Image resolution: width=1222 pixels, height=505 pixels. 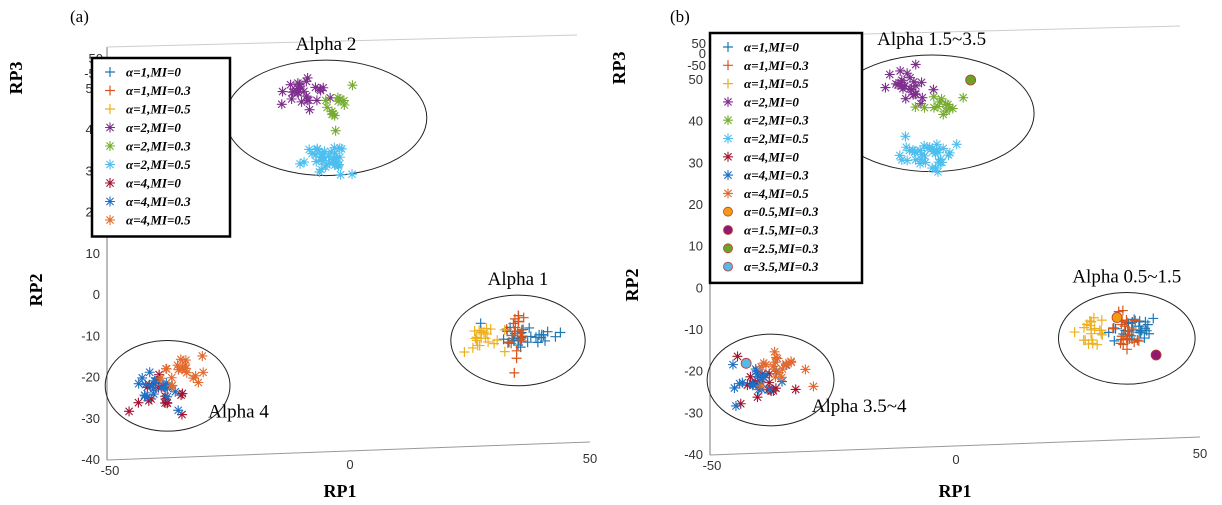 What do you see at coordinates (680, 16) in the screenshot?
I see `panel-label: (b)` at bounding box center [680, 16].